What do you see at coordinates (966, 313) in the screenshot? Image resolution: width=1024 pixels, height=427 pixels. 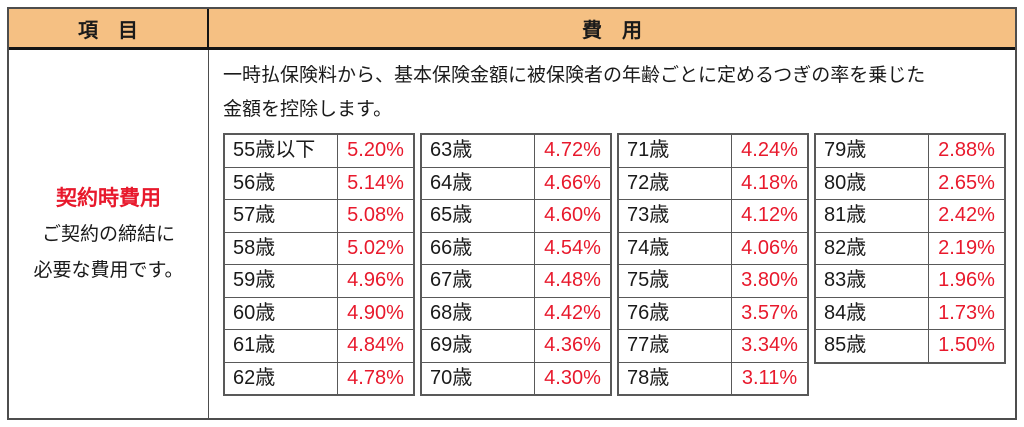 I see `rate-cell: 1.73%` at bounding box center [966, 313].